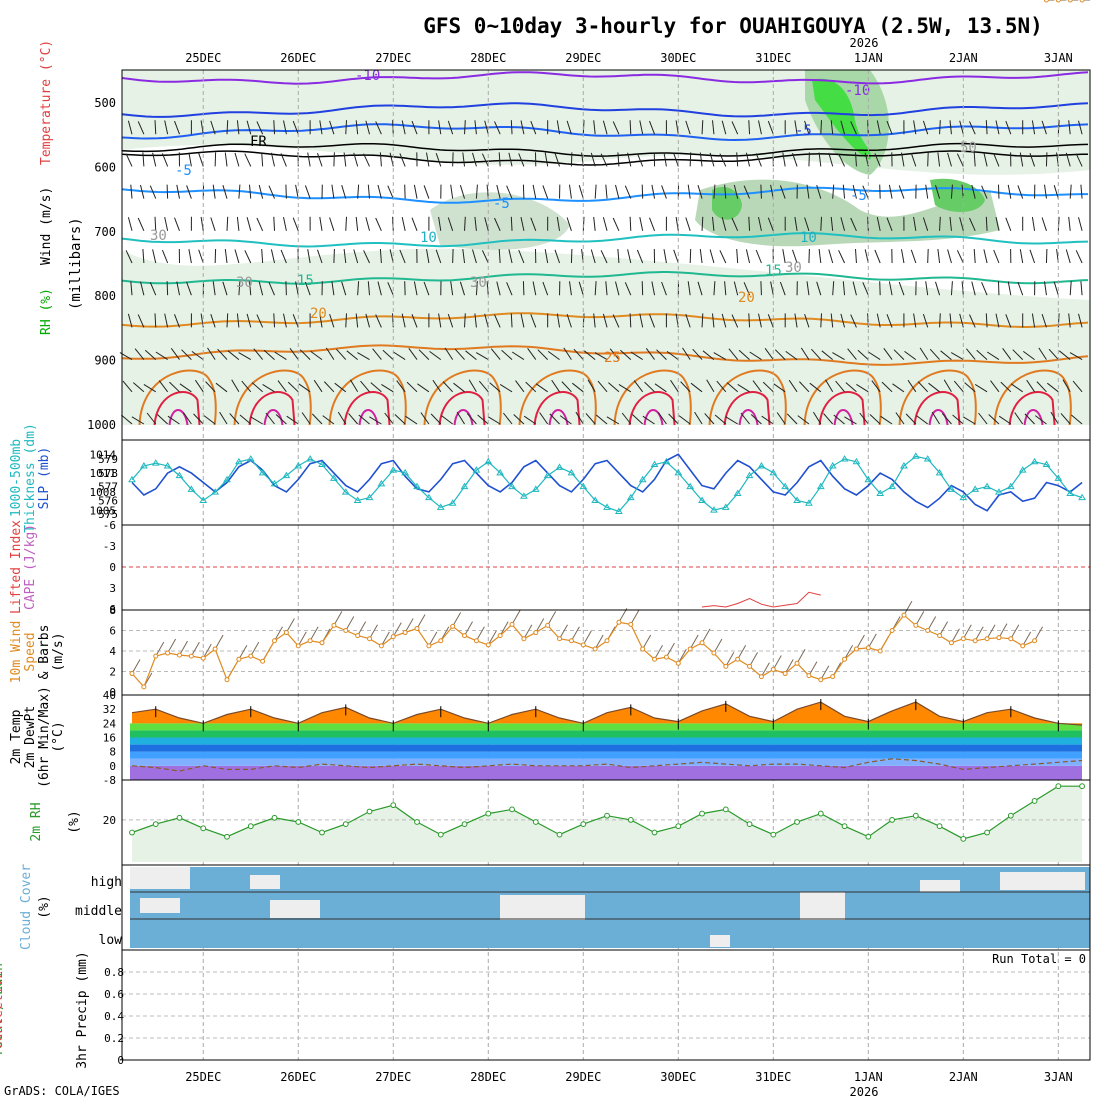  I want to click on precip-tick-label: 0.6, so click(114, 994).